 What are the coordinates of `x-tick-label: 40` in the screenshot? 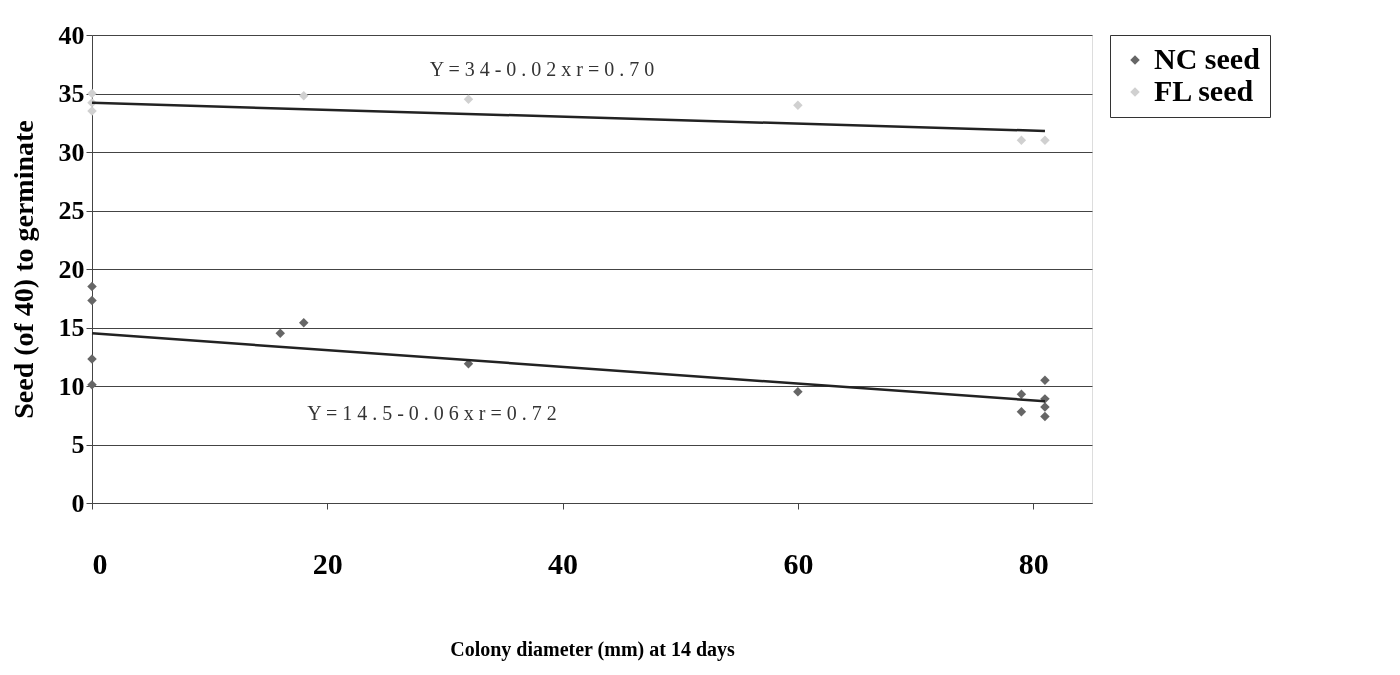 It's located at (563, 563).